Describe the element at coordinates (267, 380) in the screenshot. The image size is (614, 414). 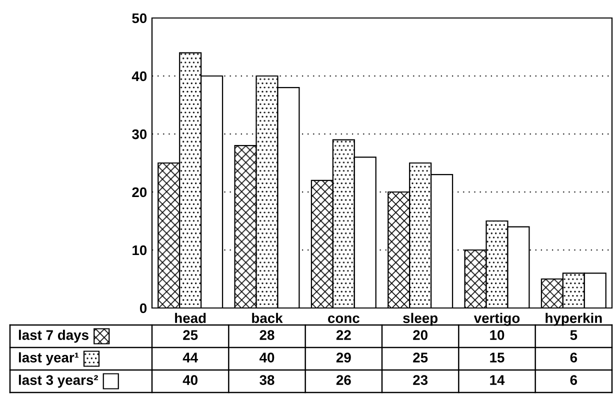
I see `data-label: 38` at that location.